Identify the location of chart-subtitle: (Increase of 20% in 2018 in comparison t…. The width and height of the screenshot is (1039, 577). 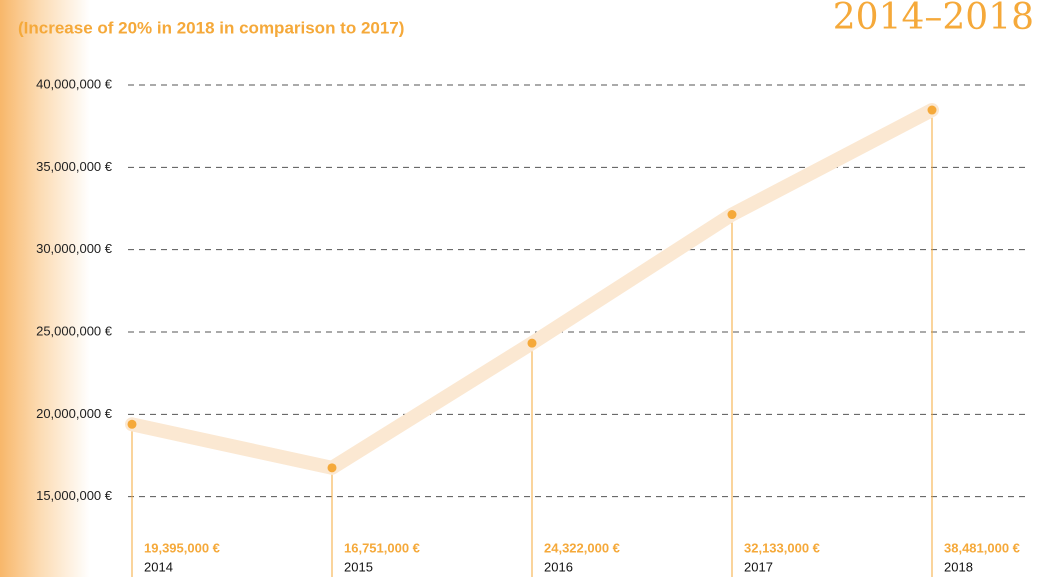
(211, 27).